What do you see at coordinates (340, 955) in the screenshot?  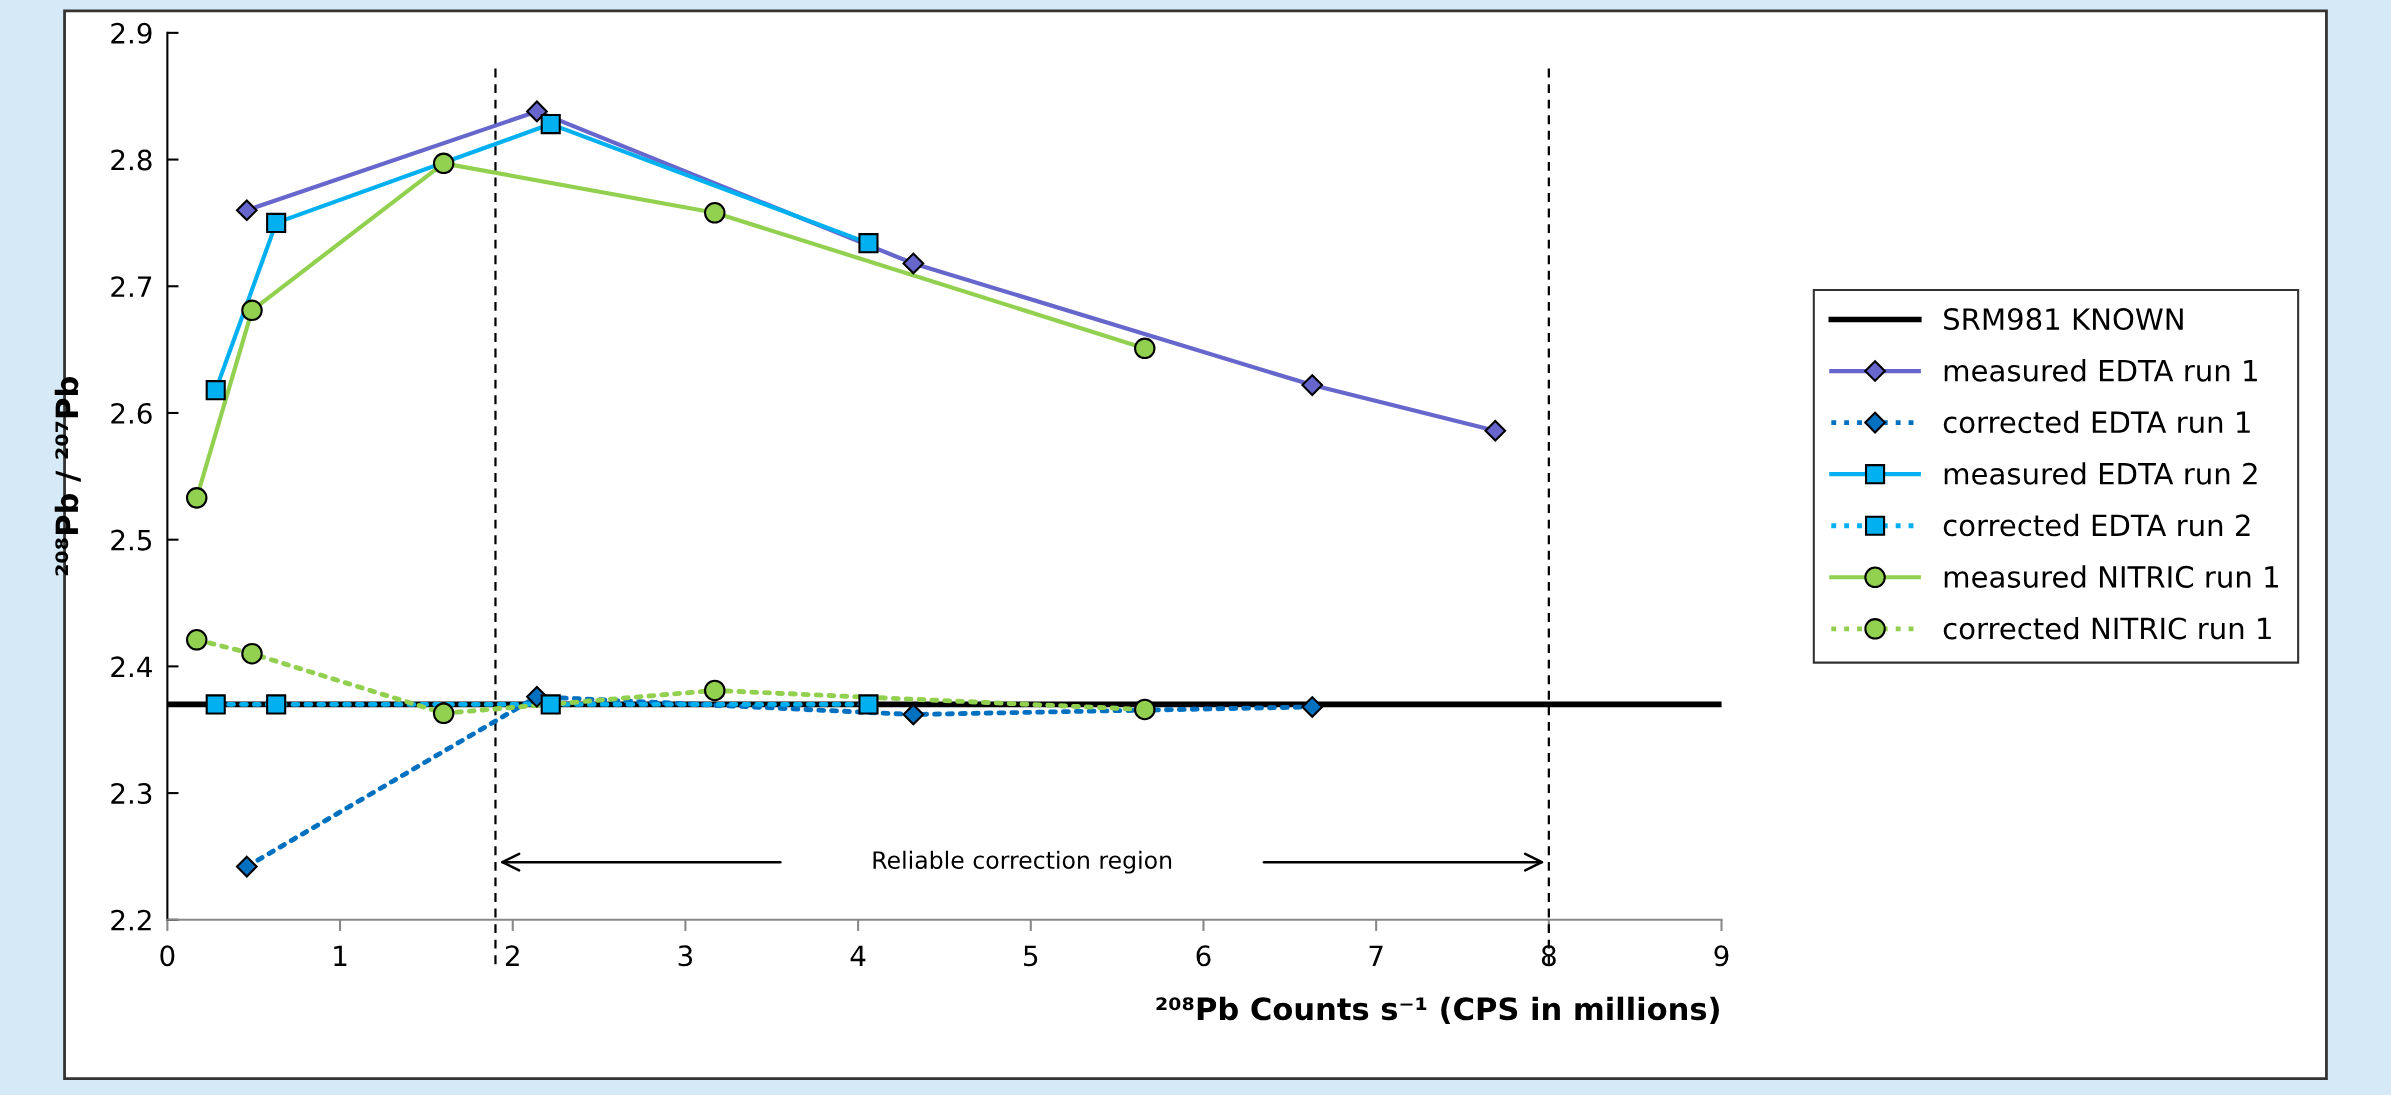 I see `x-tick-label: 1` at bounding box center [340, 955].